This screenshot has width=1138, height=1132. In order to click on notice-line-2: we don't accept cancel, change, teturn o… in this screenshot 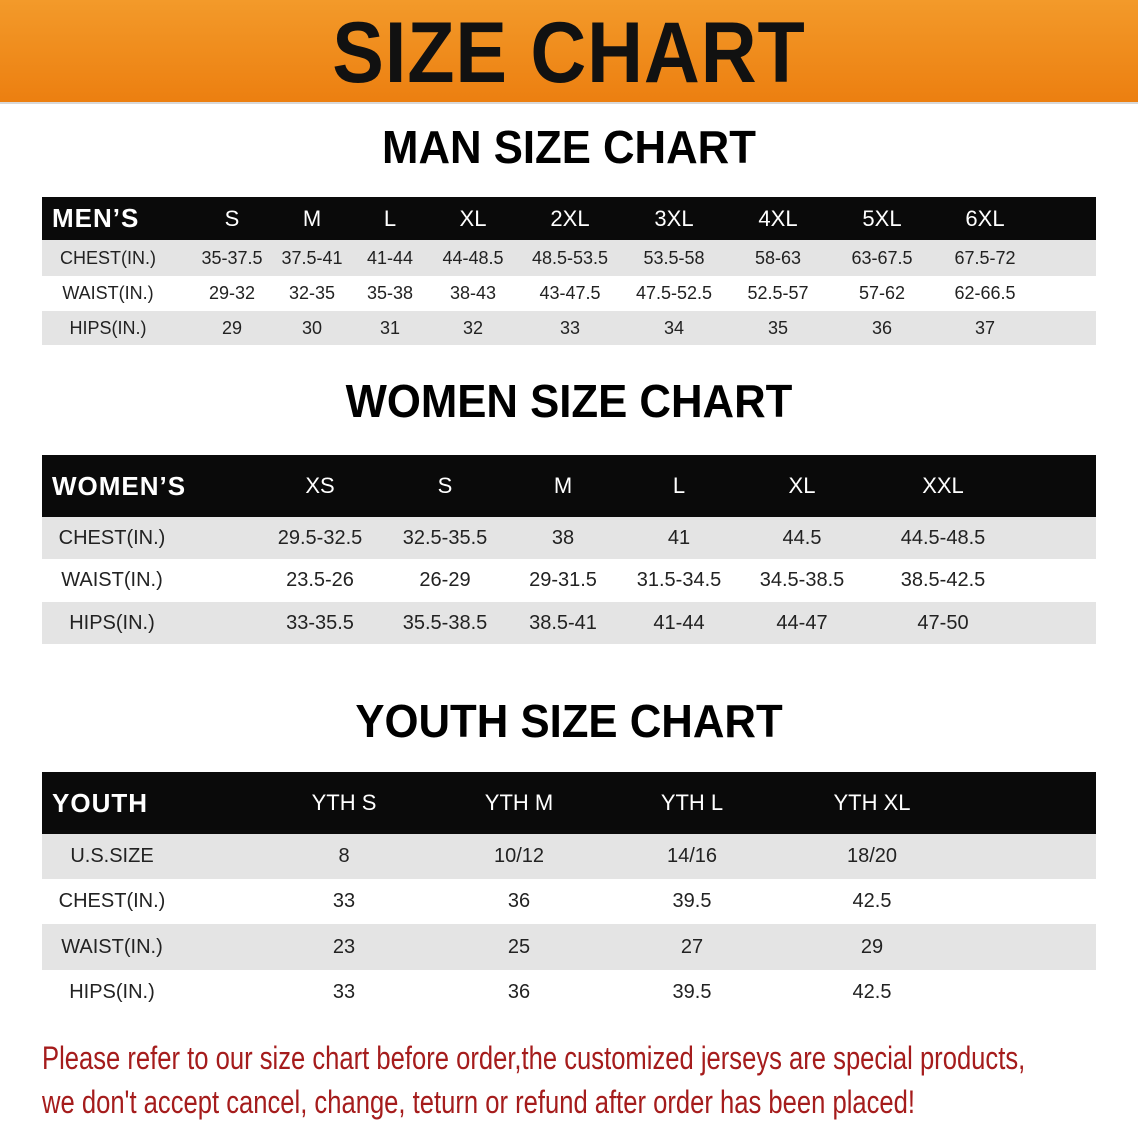, I will do `click(478, 1102)`.